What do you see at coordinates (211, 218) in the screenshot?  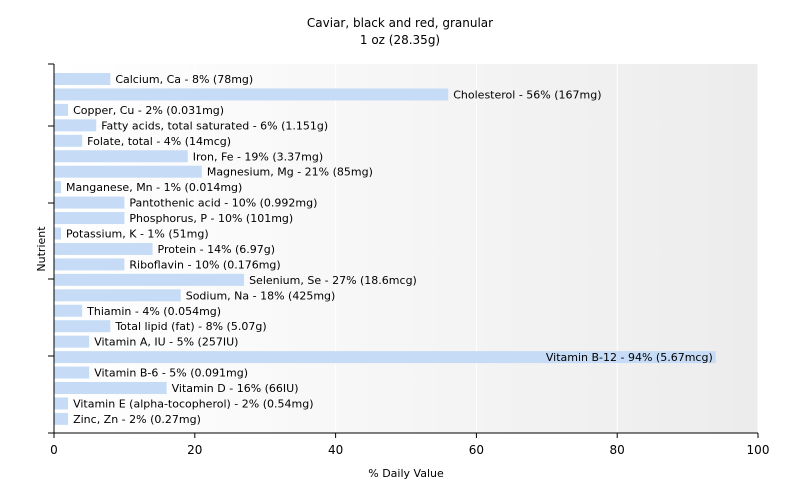 I see `bar-label: Phosphorus, P - 10% (101mg)` at bounding box center [211, 218].